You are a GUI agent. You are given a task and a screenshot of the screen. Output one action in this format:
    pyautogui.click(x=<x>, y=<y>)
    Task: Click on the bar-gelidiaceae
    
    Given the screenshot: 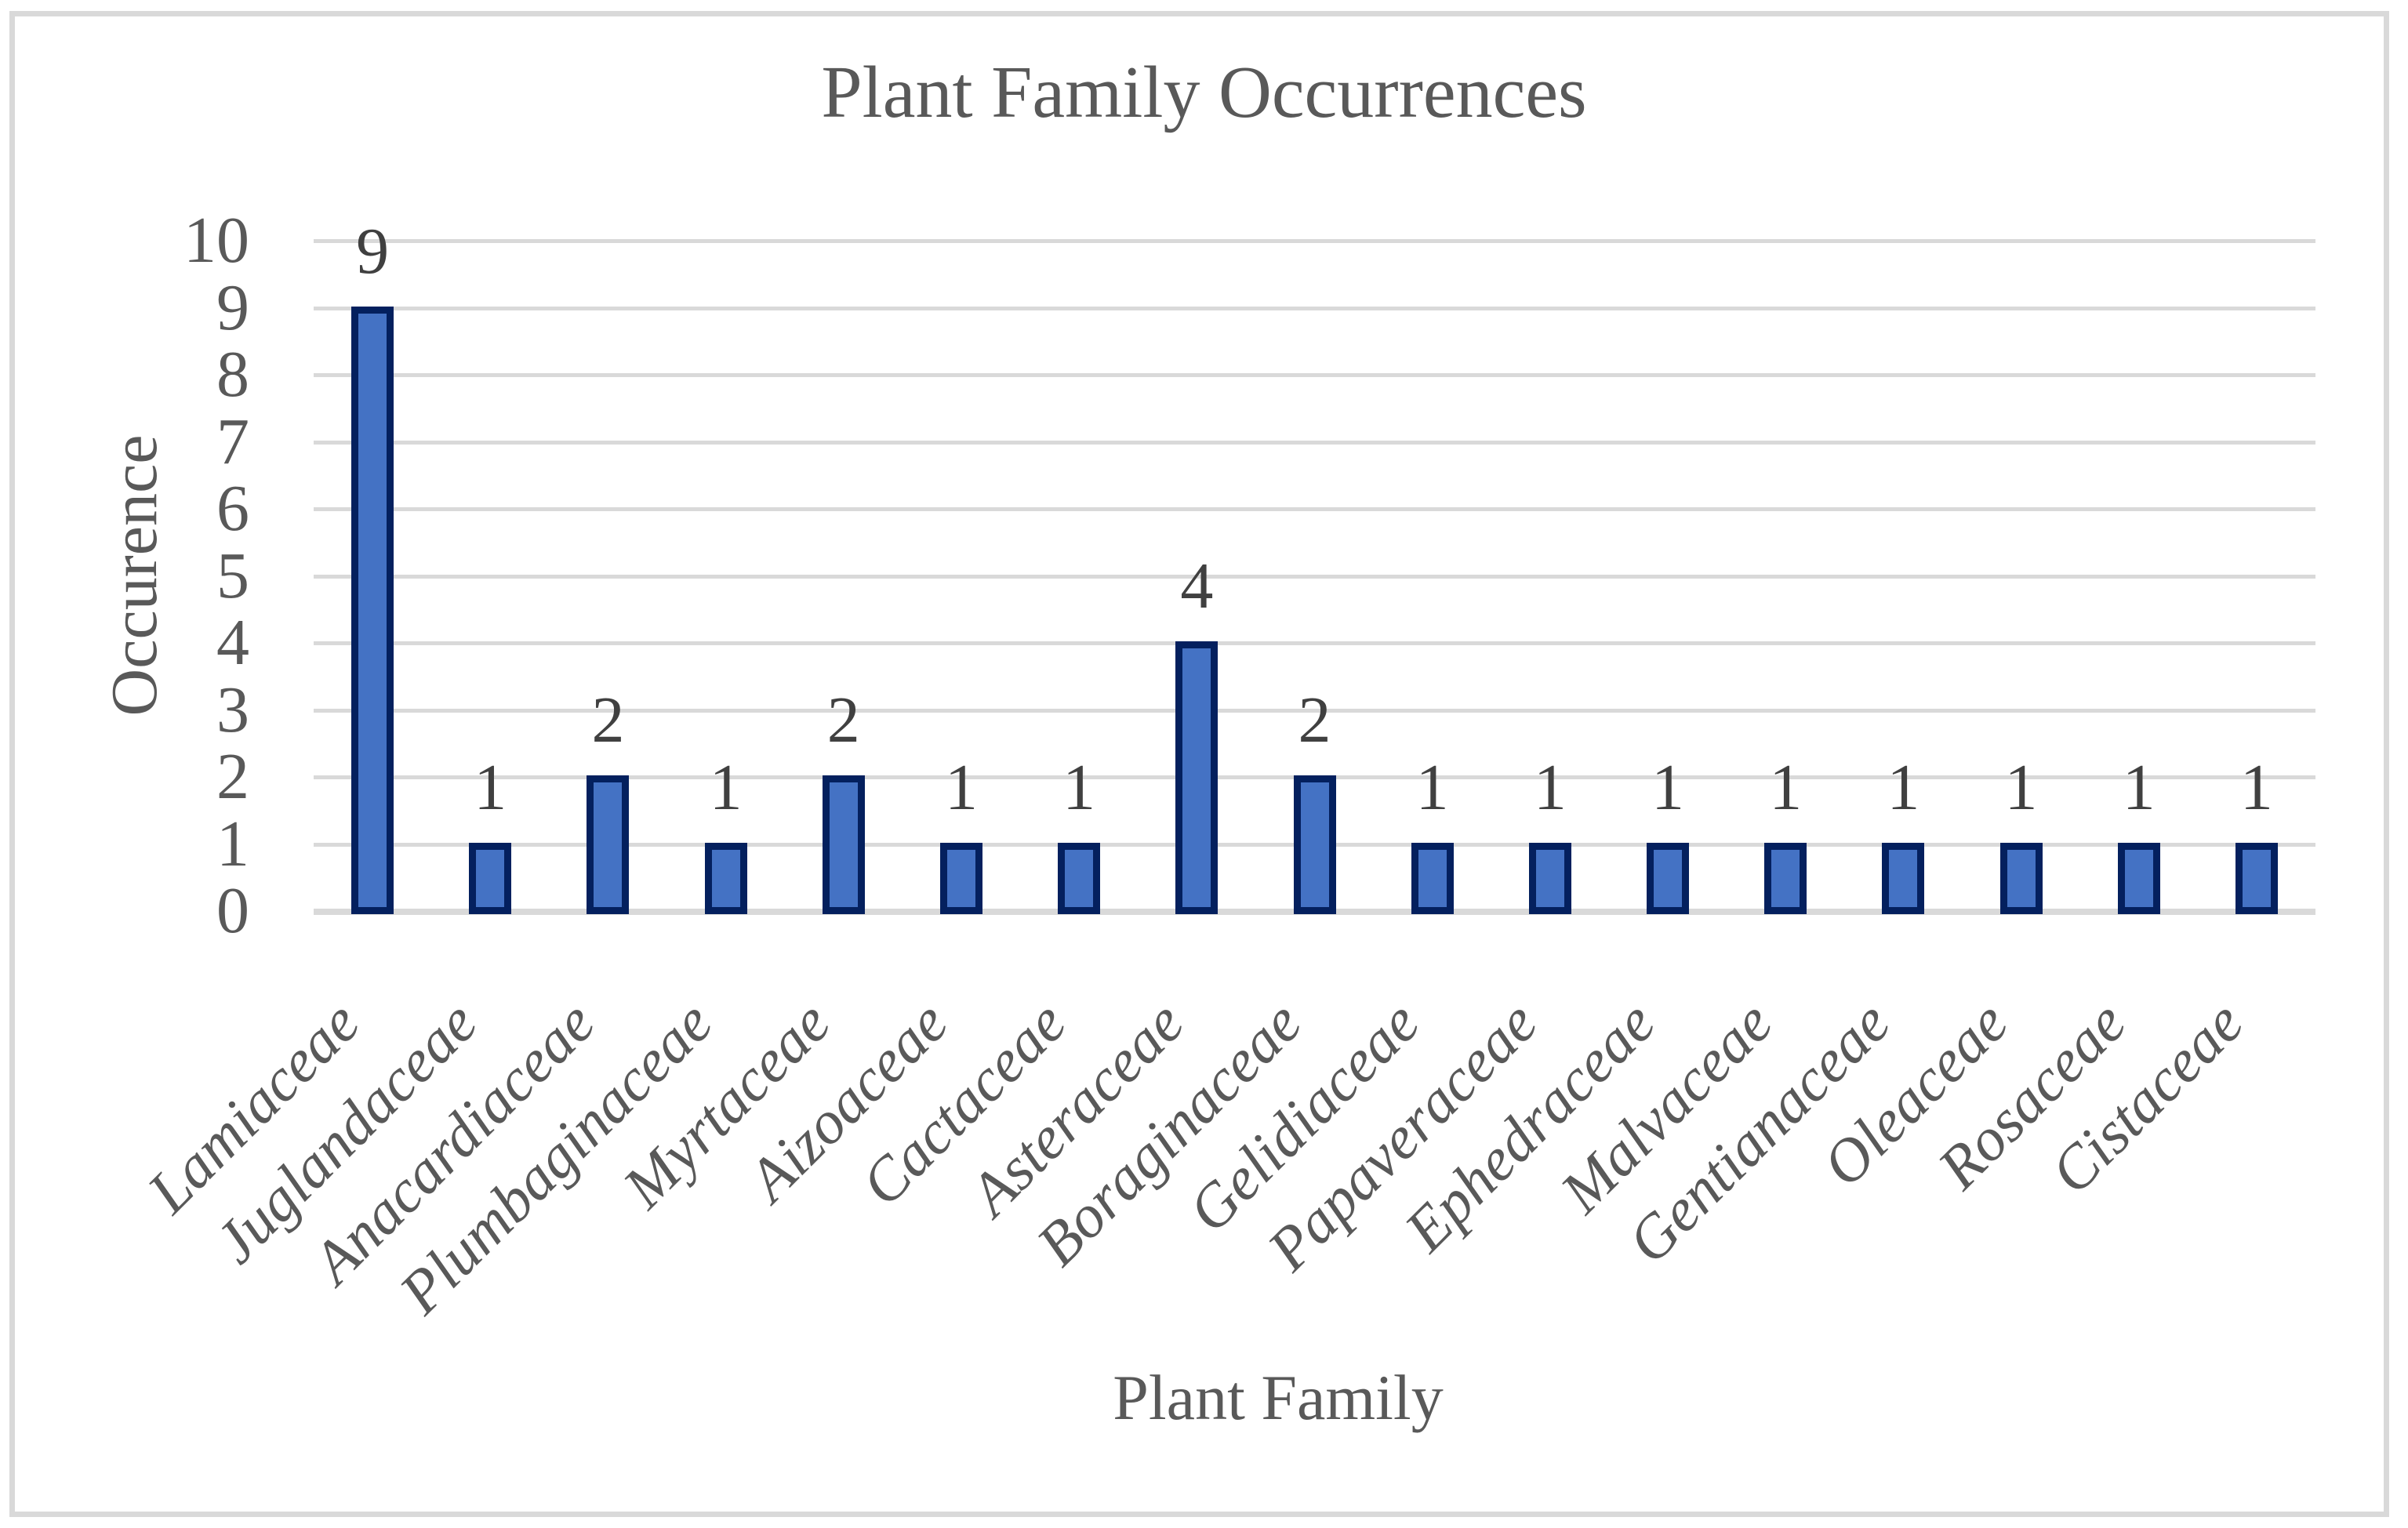 What is the action you would take?
    pyautogui.click(x=1432, y=878)
    